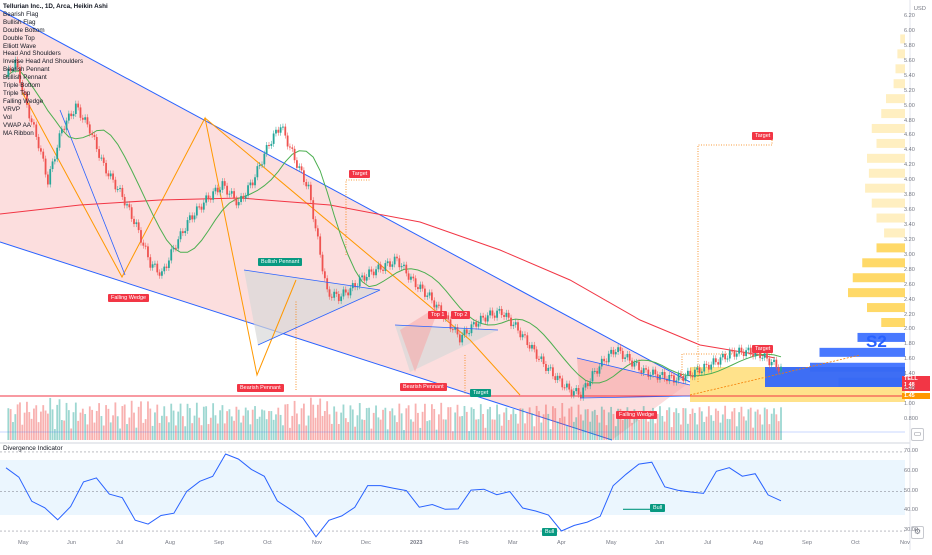  What do you see at coordinates (18, 133) in the screenshot?
I see `legend-item: MA Ribbon` at bounding box center [18, 133].